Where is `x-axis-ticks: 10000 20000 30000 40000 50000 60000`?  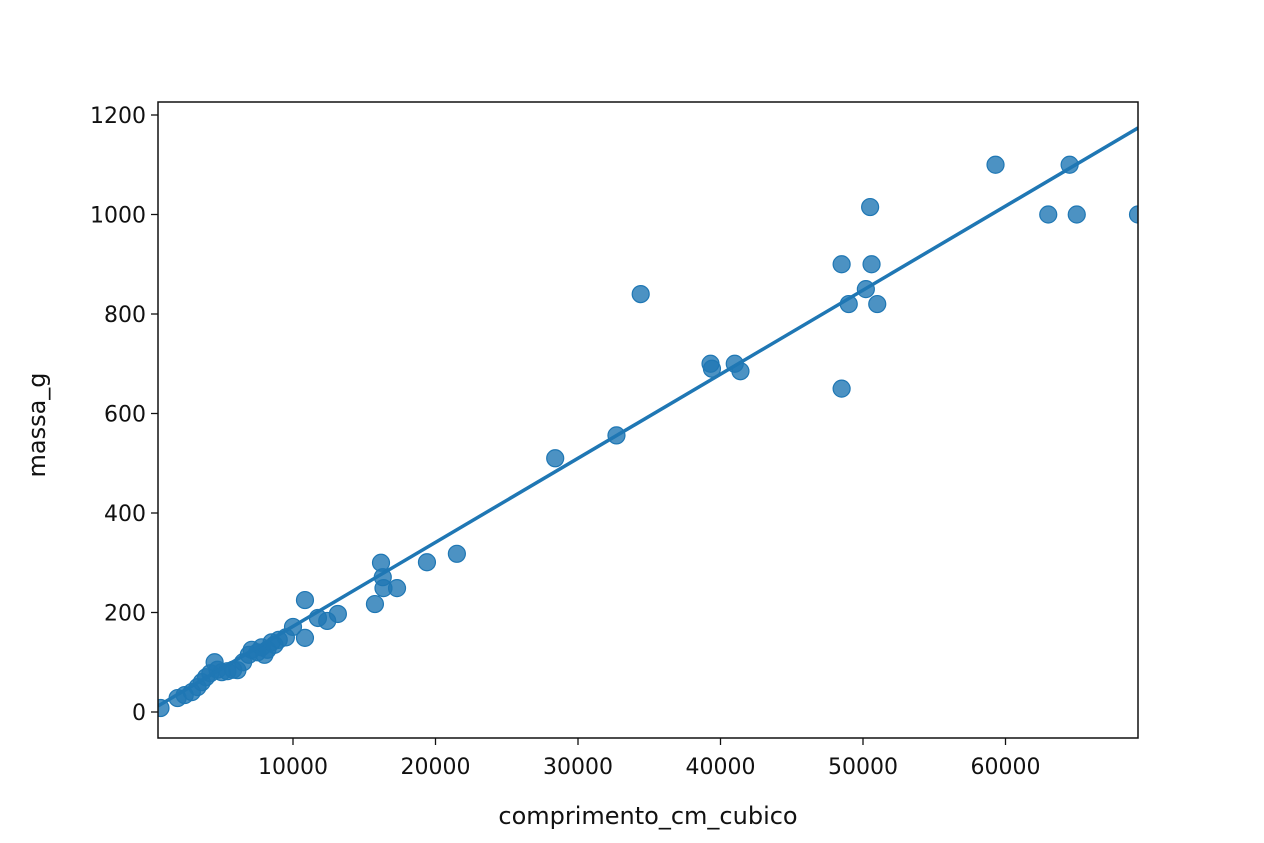 x-axis-ticks: 10000 20000 30000 40000 50000 60000 is located at coordinates (649, 759).